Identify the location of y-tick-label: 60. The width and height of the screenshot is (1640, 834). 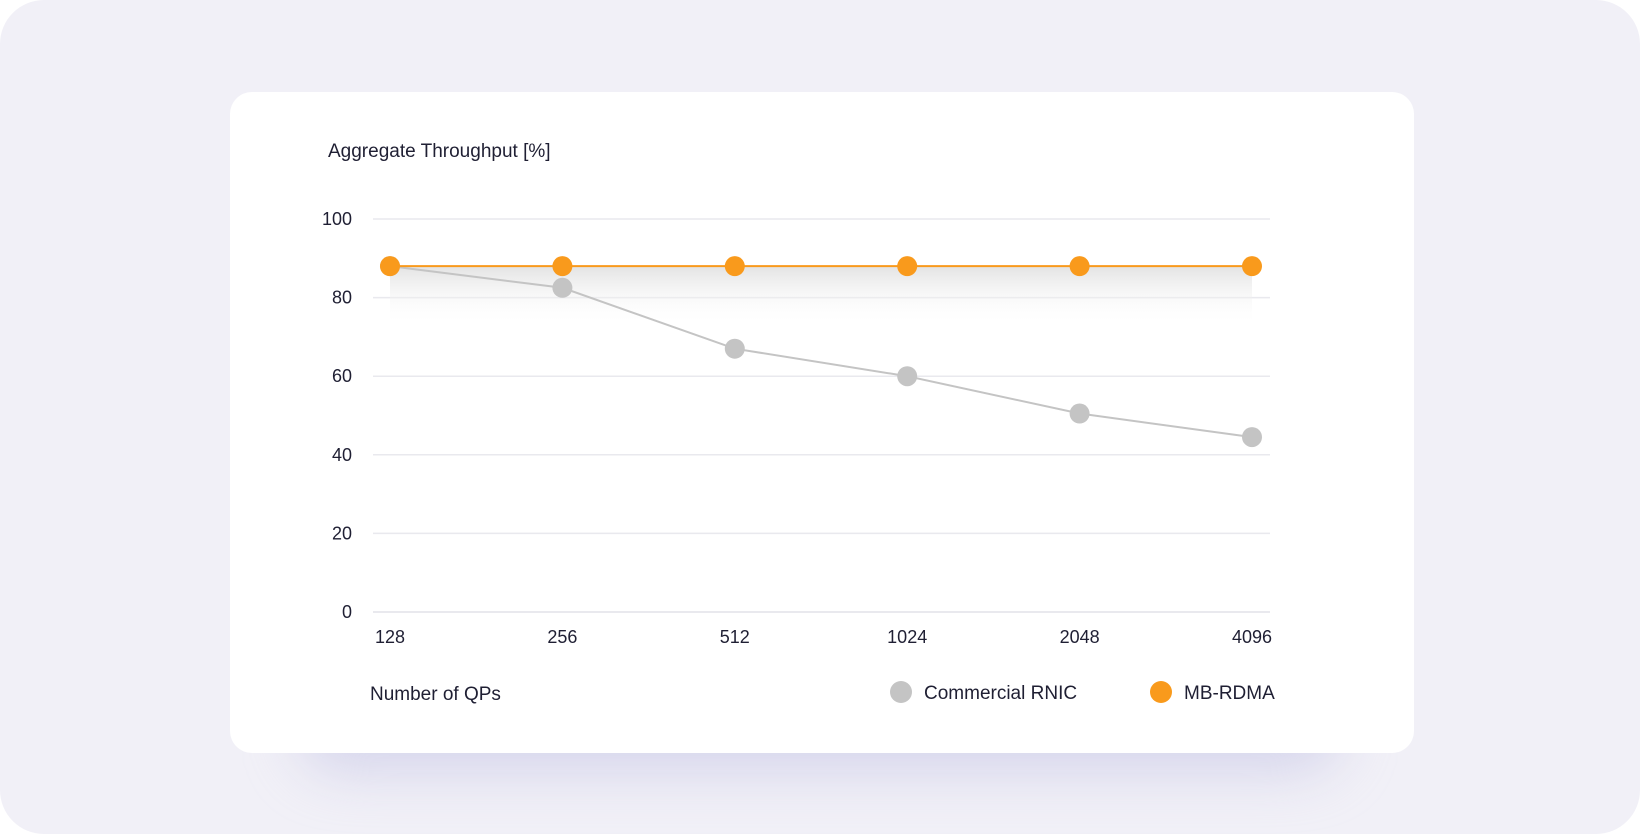
(342, 376).